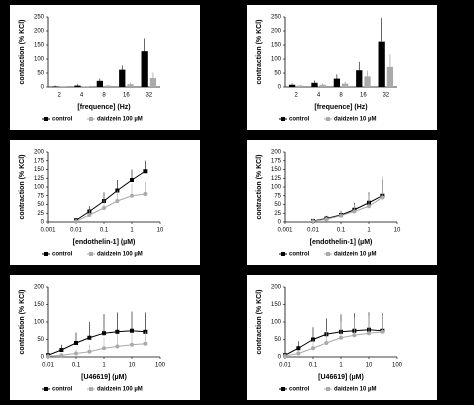 The image size is (474, 405). What do you see at coordinates (276, 179) in the screenshot?
I see `y-tick-label: 125` at bounding box center [276, 179].